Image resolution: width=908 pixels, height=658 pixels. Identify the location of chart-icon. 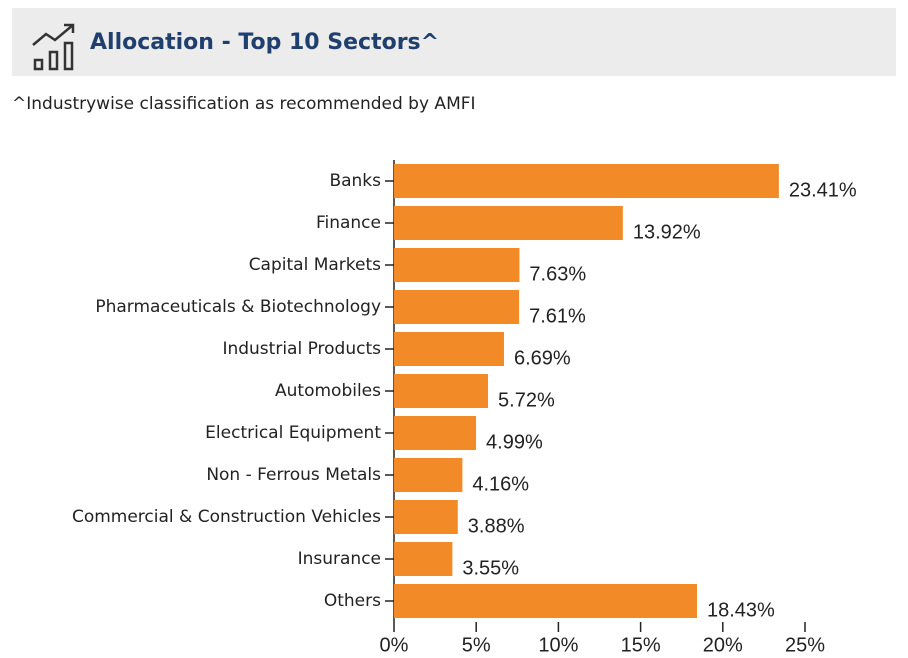
(53, 47).